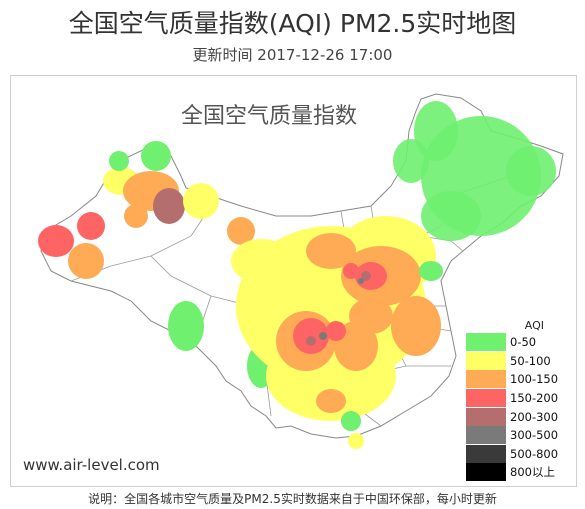  I want to click on legend-item: 500-800, so click(516, 454).